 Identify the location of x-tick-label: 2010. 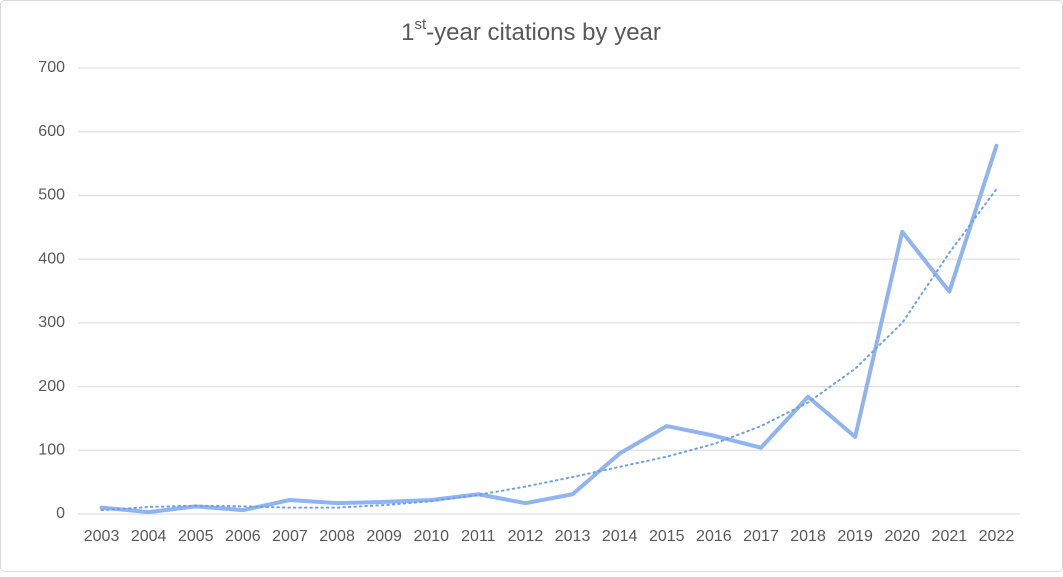
(431, 536).